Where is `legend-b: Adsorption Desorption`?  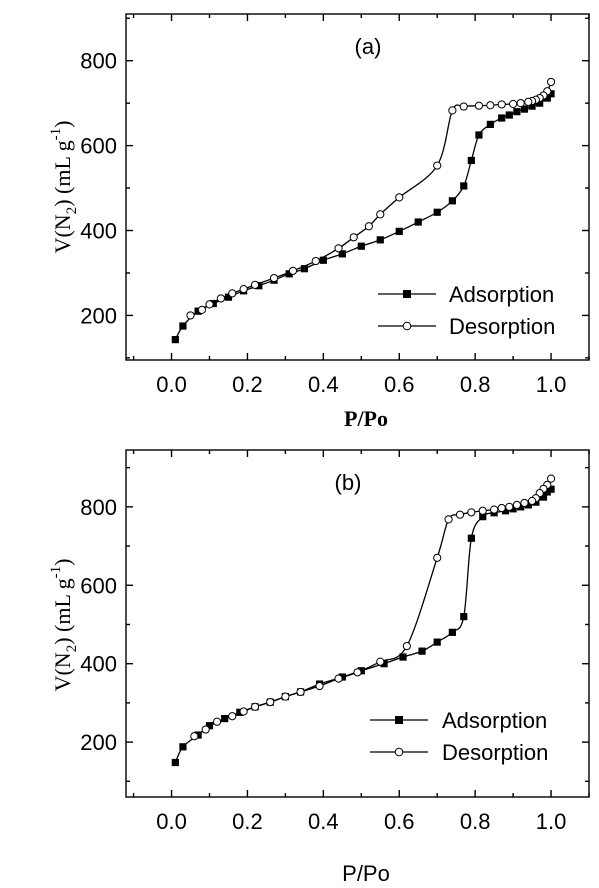
legend-b: Adsorption Desorption is located at coordinates (459, 736).